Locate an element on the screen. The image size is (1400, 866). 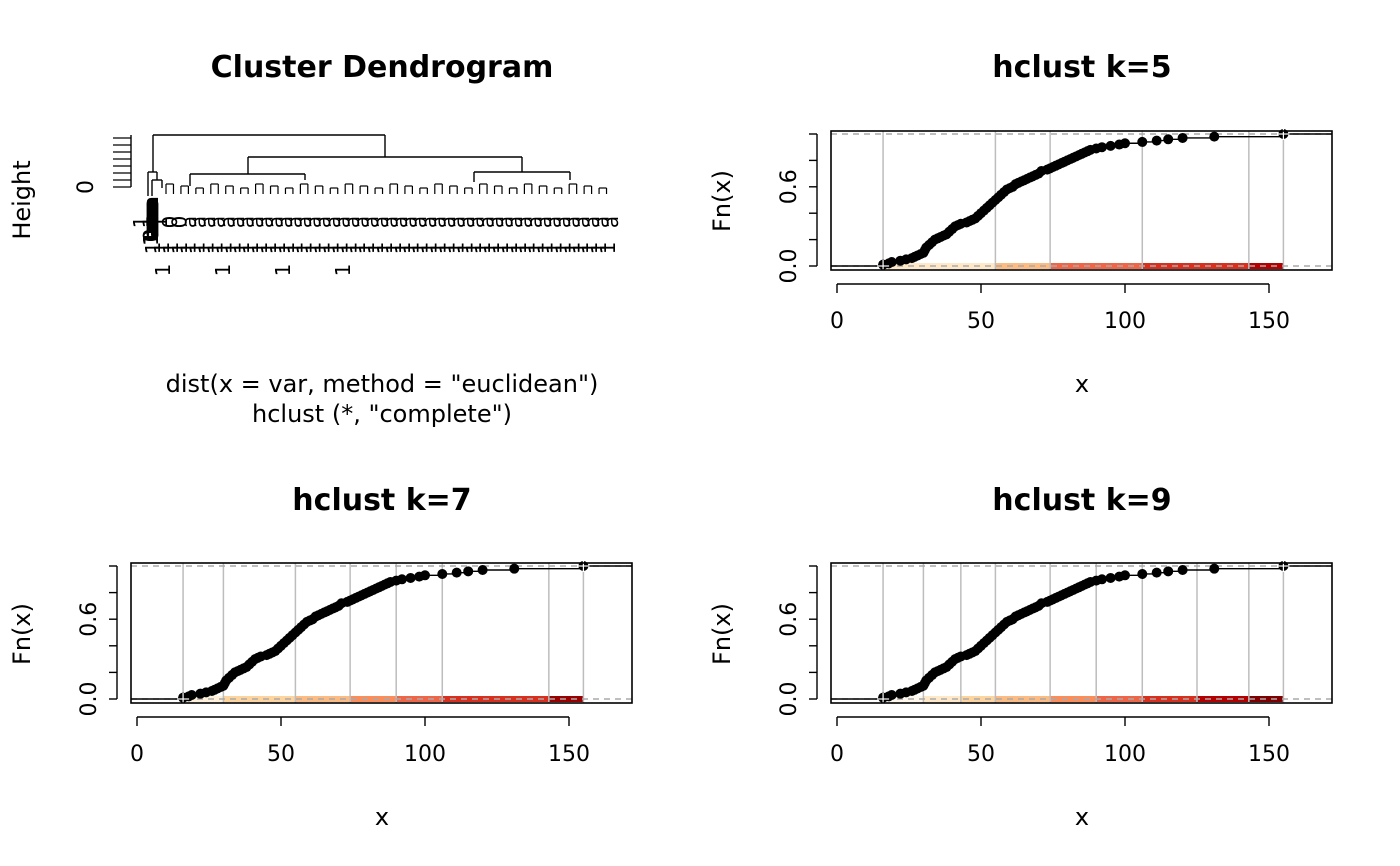
panel-k9-x-label: x is located at coordinates (1082, 817).